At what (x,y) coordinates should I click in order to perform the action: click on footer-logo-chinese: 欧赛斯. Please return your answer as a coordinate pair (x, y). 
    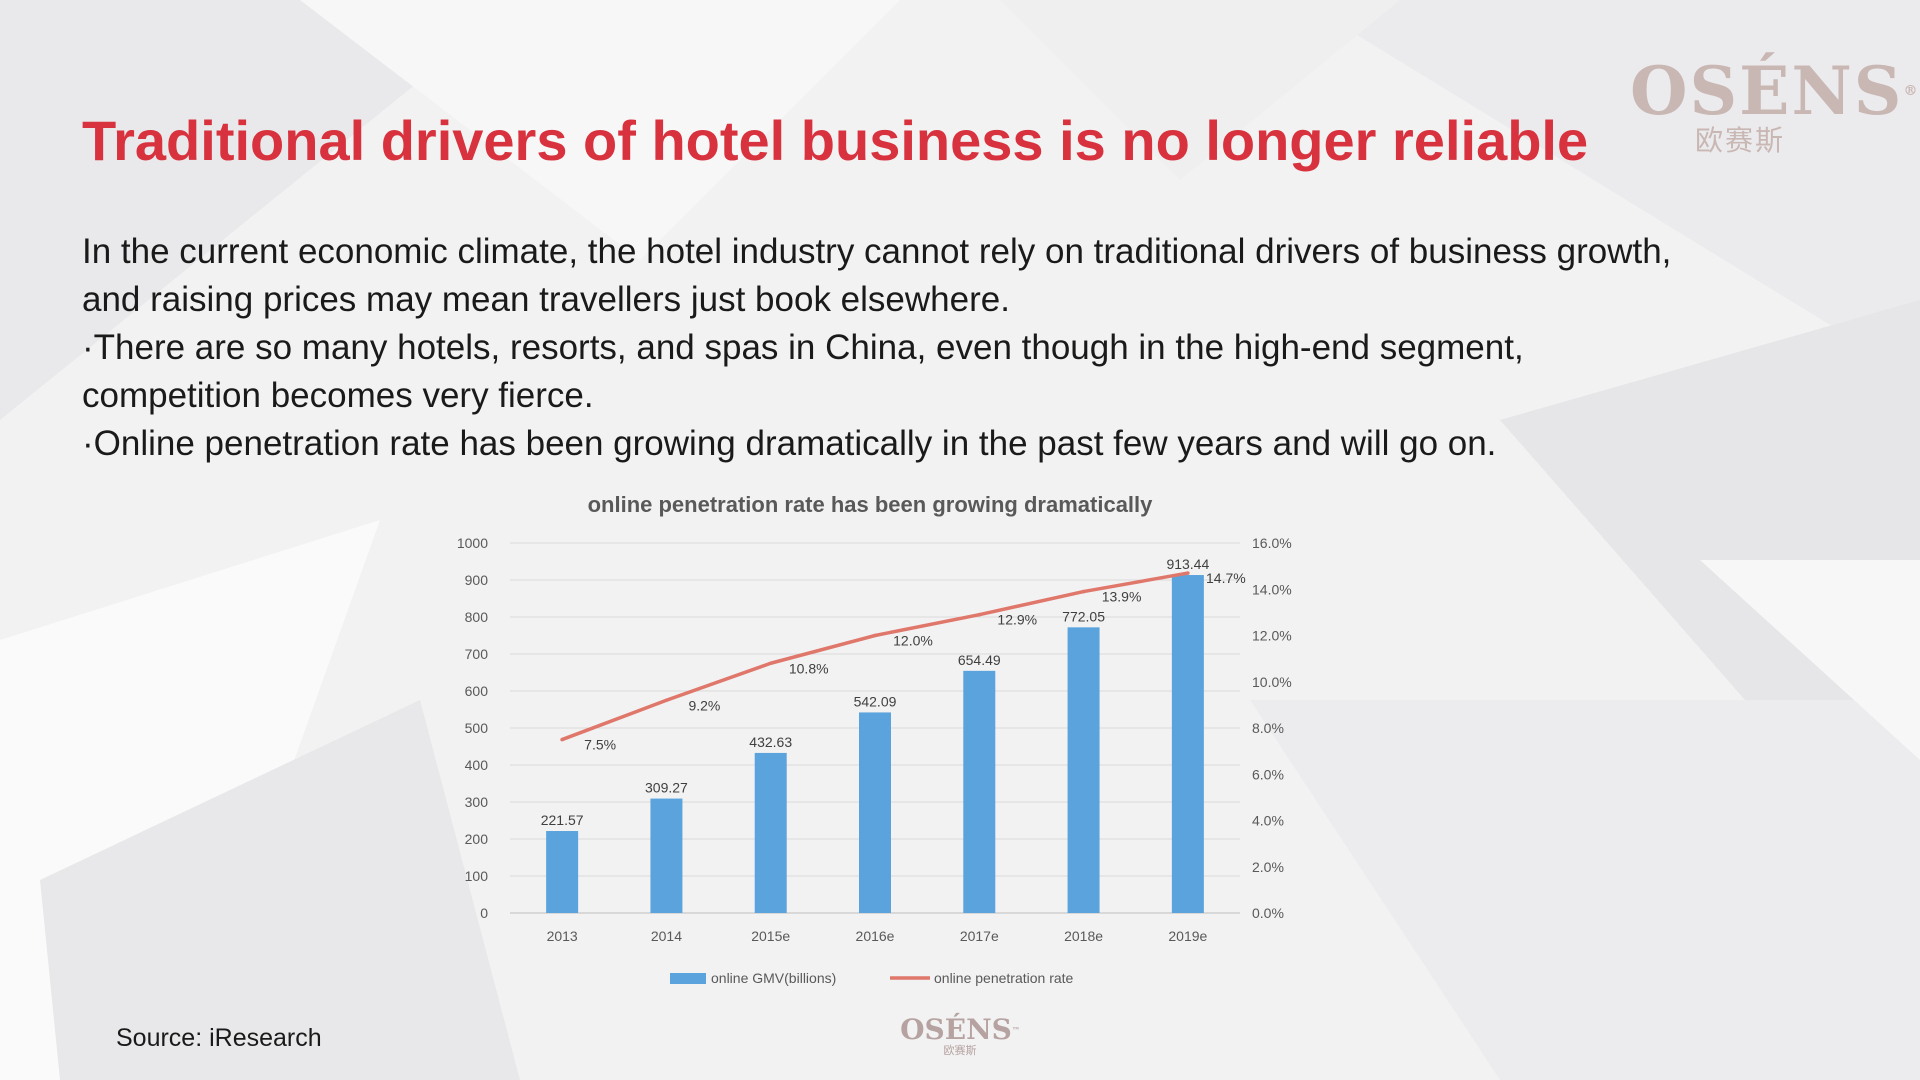
    Looking at the image, I should click on (960, 1050).